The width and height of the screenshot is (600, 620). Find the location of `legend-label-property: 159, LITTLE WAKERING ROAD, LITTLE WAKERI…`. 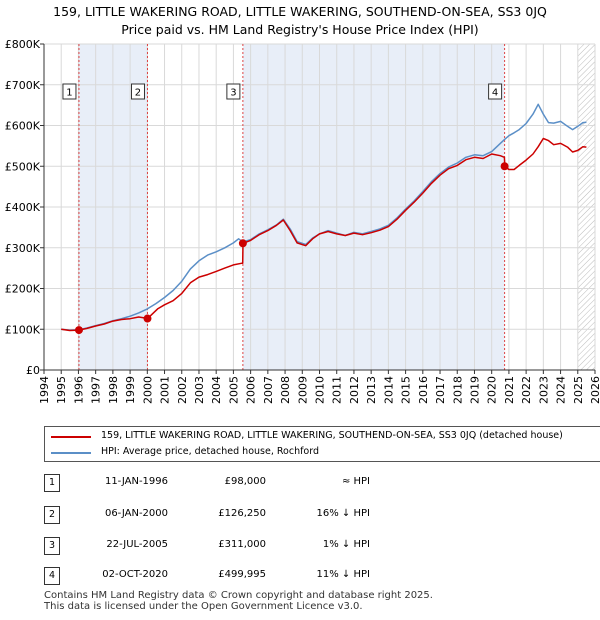

legend-label-property: 159, LITTLE WAKERING ROAD, LITTLE WAKERI… is located at coordinates (332, 435).